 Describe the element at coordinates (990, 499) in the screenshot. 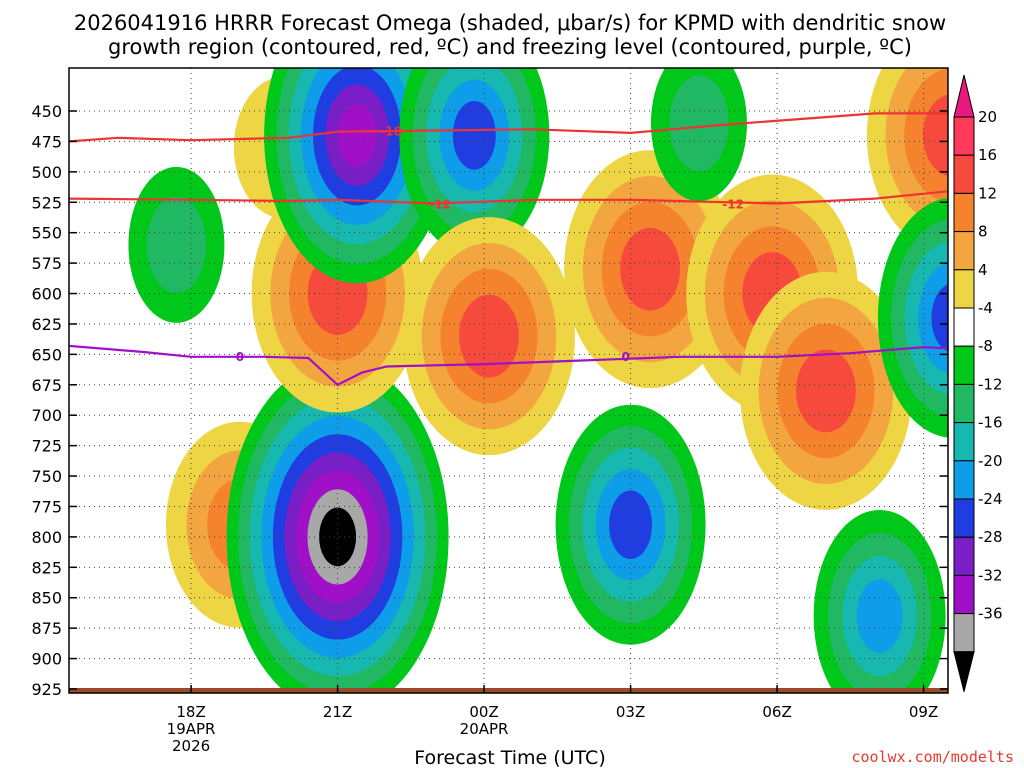

I see `colorbar-label: -24` at that location.